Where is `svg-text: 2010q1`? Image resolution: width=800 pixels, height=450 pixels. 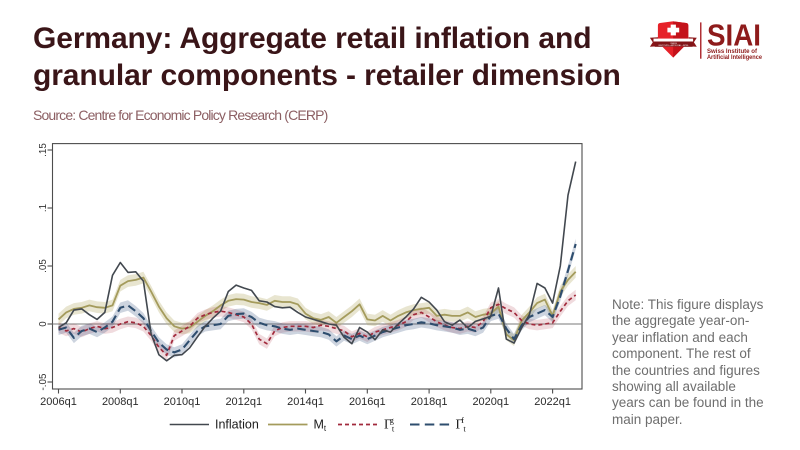
svg-text: 2010q1 is located at coordinates (182, 402).